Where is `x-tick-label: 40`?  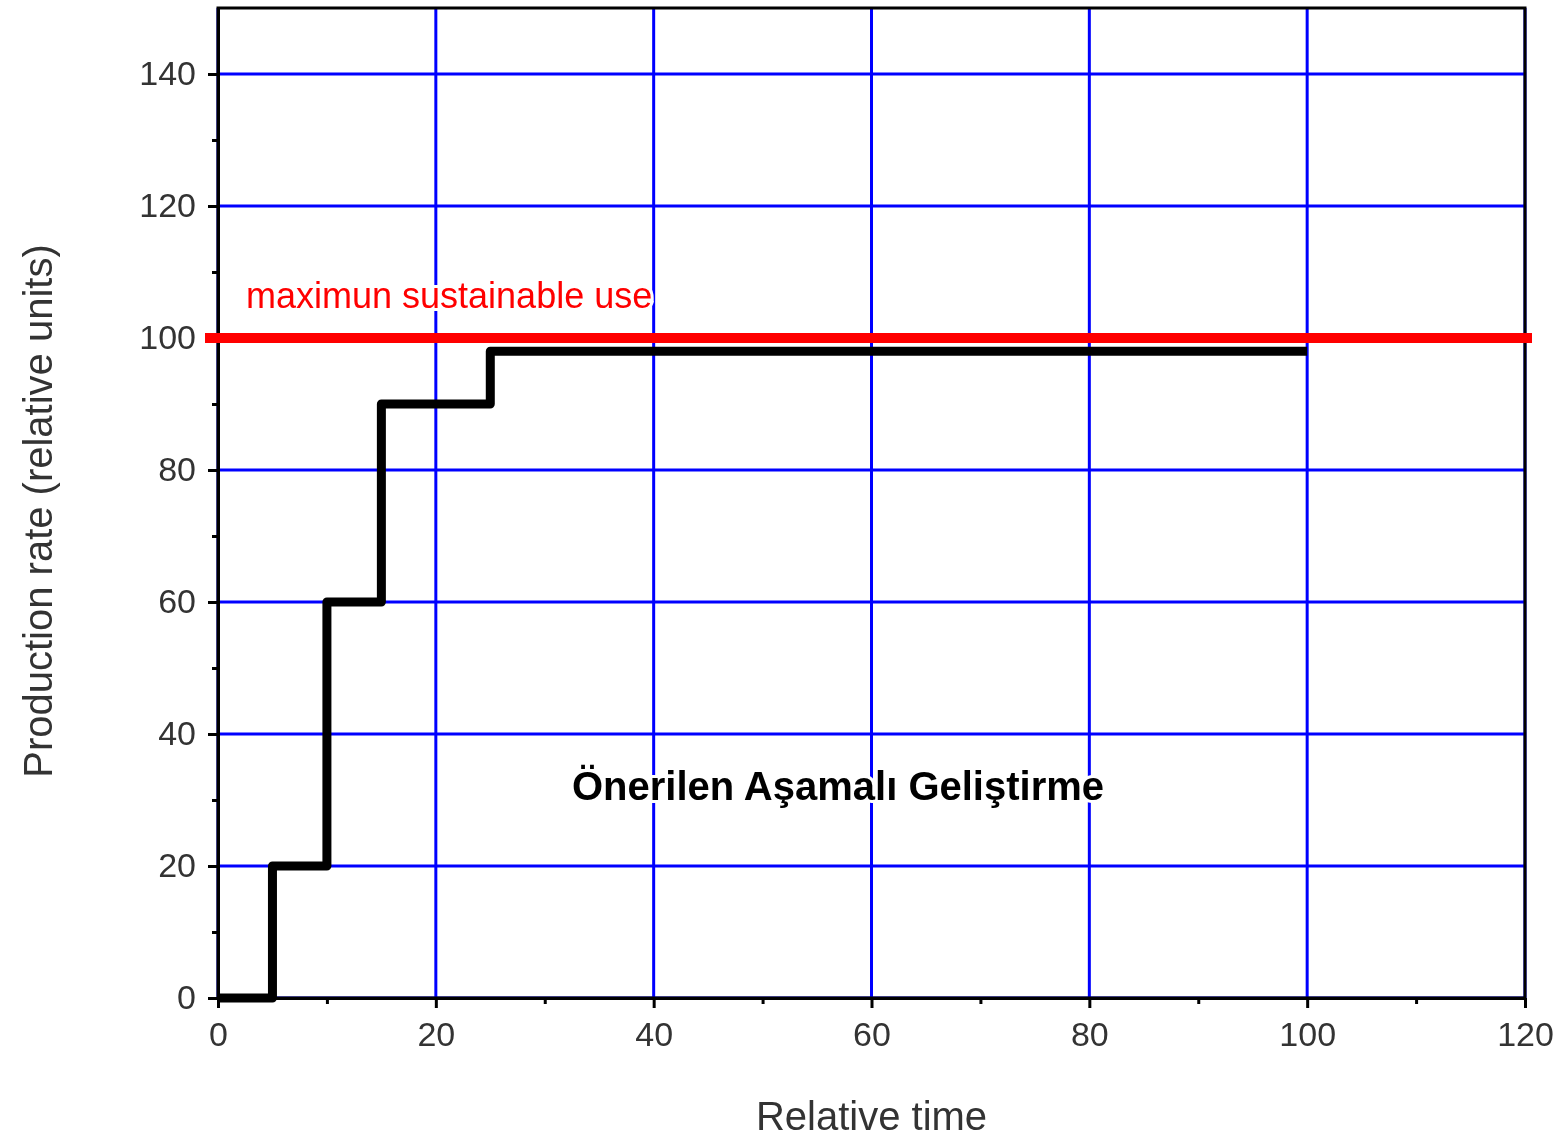
x-tick-label: 40 is located at coordinates (654, 1034).